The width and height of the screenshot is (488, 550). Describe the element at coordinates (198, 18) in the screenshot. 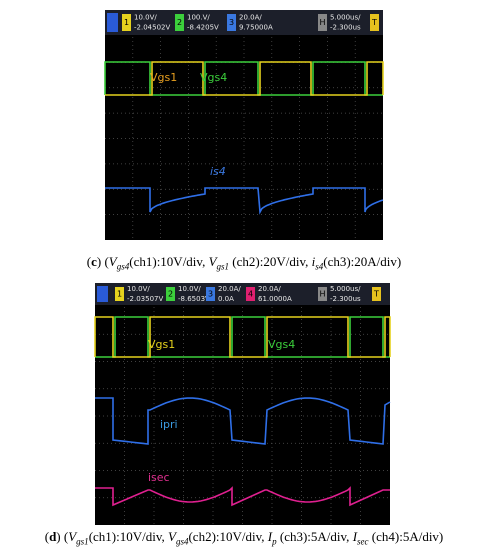

I see `channel-scale: 100.V/` at that location.